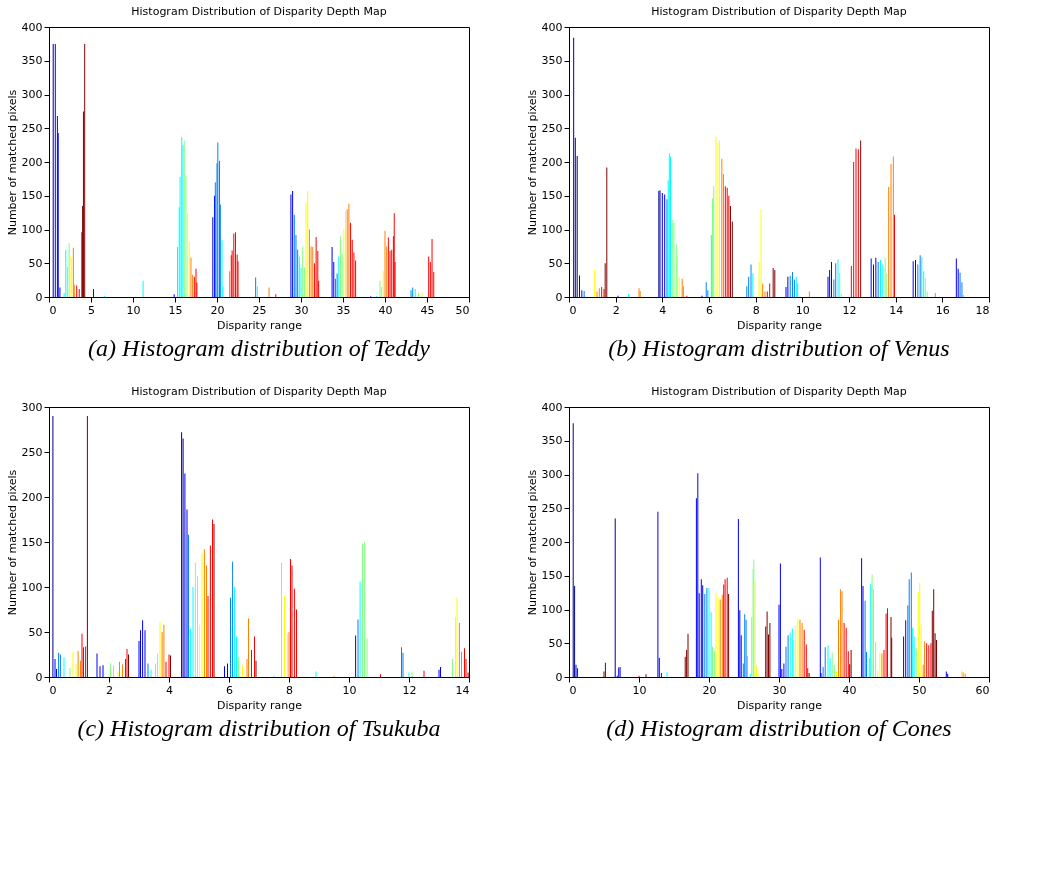 Image resolution: width=1037 pixels, height=870 pixels. Describe the element at coordinates (259, 348) in the screenshot. I see `text: (a) Histogram distribution of Teddy` at that location.